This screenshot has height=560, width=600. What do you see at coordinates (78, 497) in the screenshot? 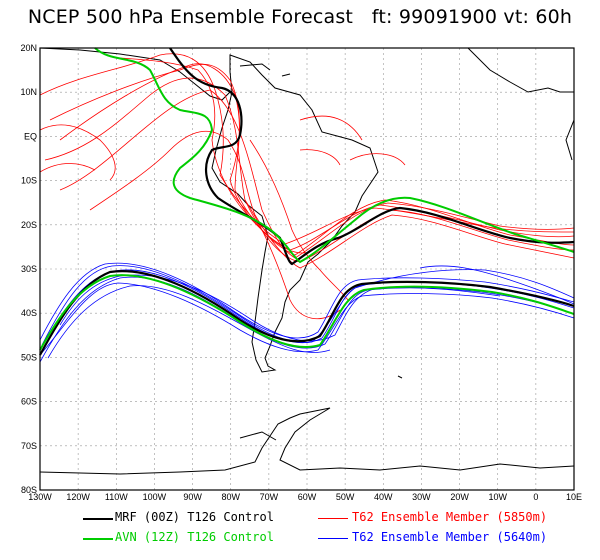
I see `lon-label: 120W` at bounding box center [78, 497].